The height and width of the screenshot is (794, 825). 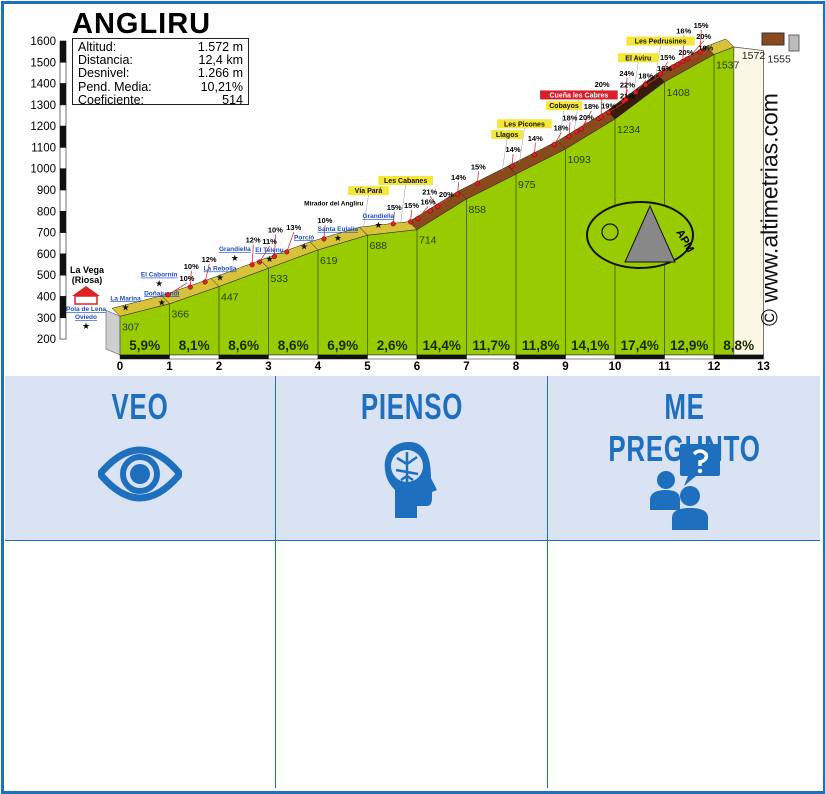 What do you see at coordinates (338, 229) in the screenshot?
I see `place-label: Santa Eulalia` at bounding box center [338, 229].